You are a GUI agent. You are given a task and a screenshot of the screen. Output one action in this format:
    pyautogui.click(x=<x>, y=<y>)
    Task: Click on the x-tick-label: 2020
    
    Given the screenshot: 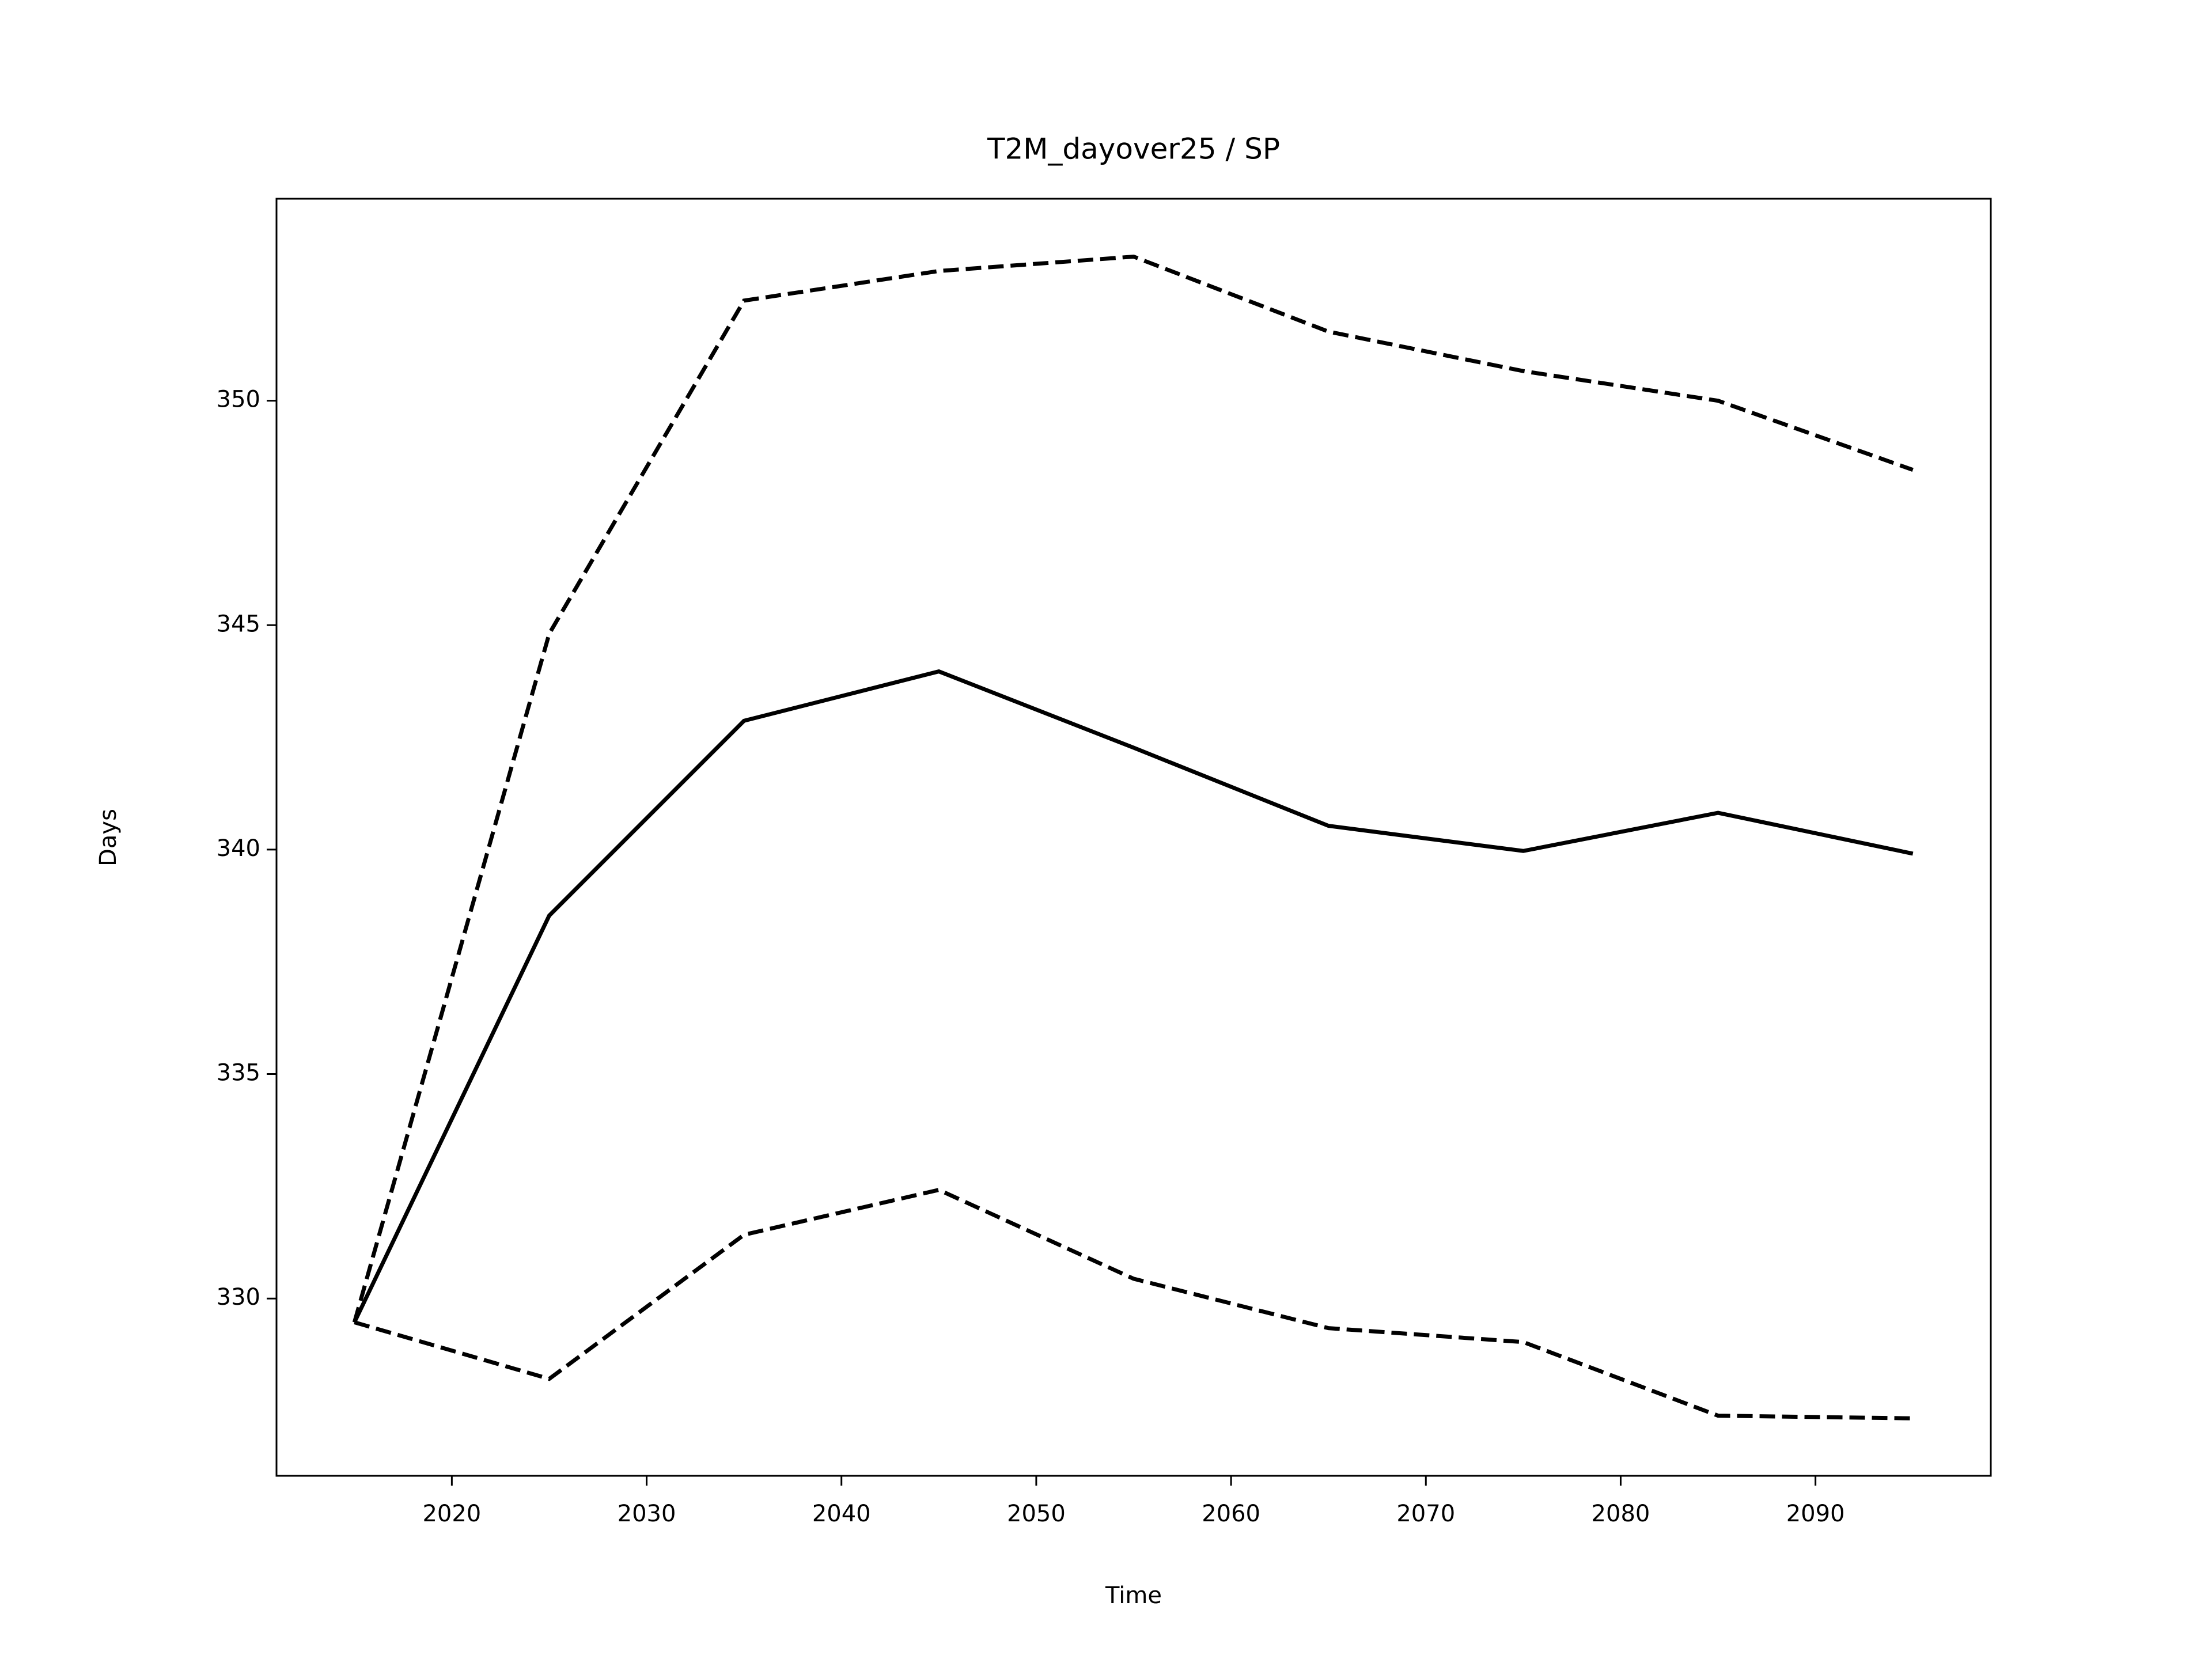 What is the action you would take?
    pyautogui.click(x=451, y=1514)
    